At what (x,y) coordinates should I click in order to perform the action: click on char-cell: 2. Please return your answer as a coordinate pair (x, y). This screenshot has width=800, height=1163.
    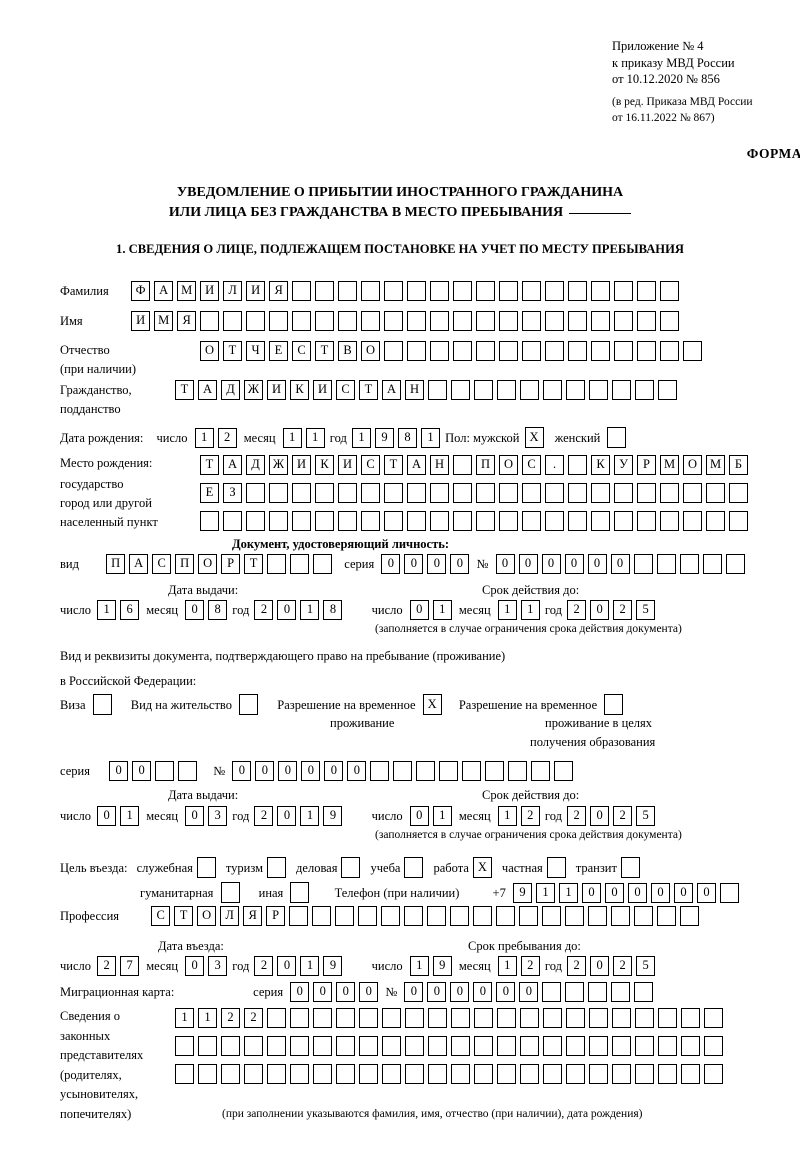
    Looking at the image, I should click on (264, 816).